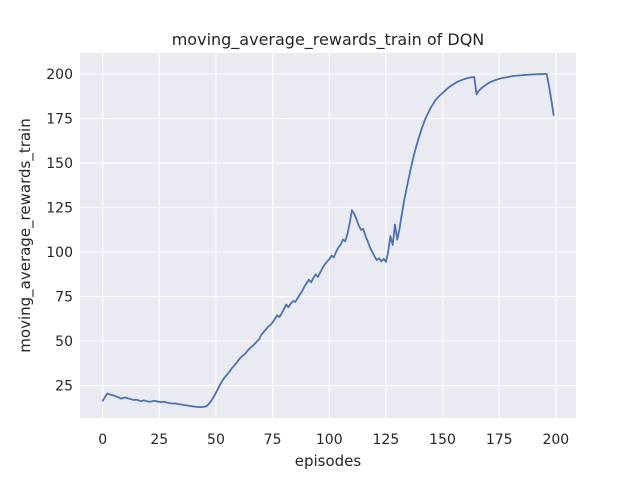 Image resolution: width=640 pixels, height=480 pixels. Describe the element at coordinates (216, 440) in the screenshot. I see `x-tick-label: 50` at that location.